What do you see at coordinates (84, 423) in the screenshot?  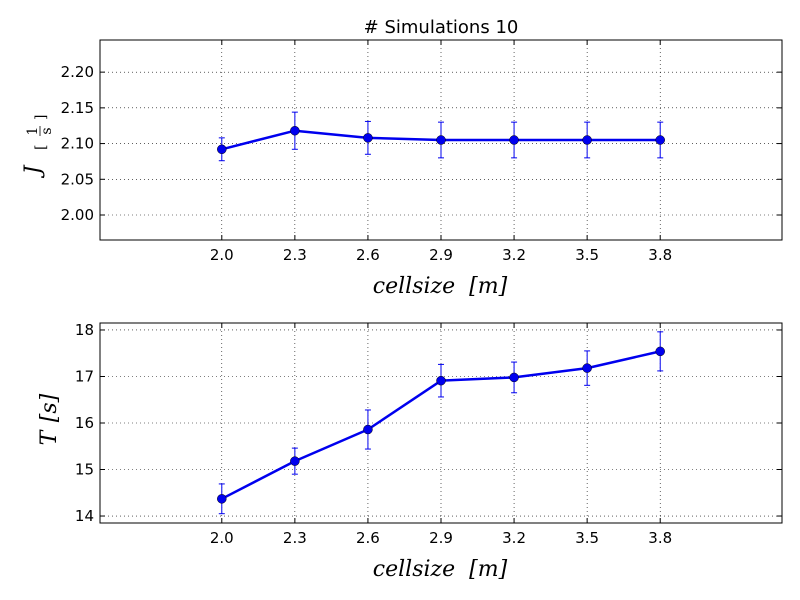 I see `y-tick-label-bottom: 16` at bounding box center [84, 423].